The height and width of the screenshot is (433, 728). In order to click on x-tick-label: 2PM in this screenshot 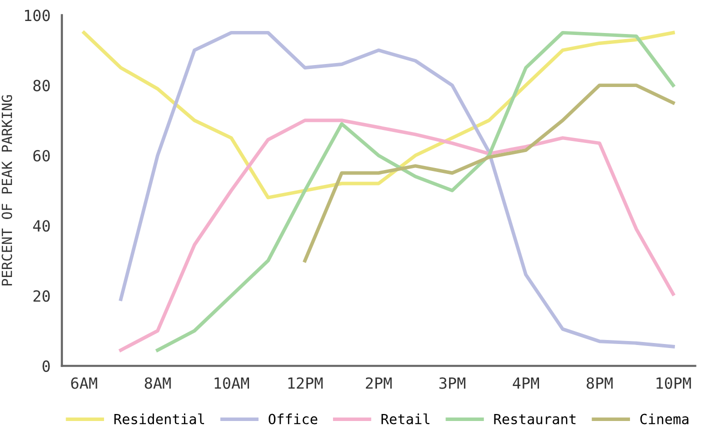, I will do `click(379, 383)`.